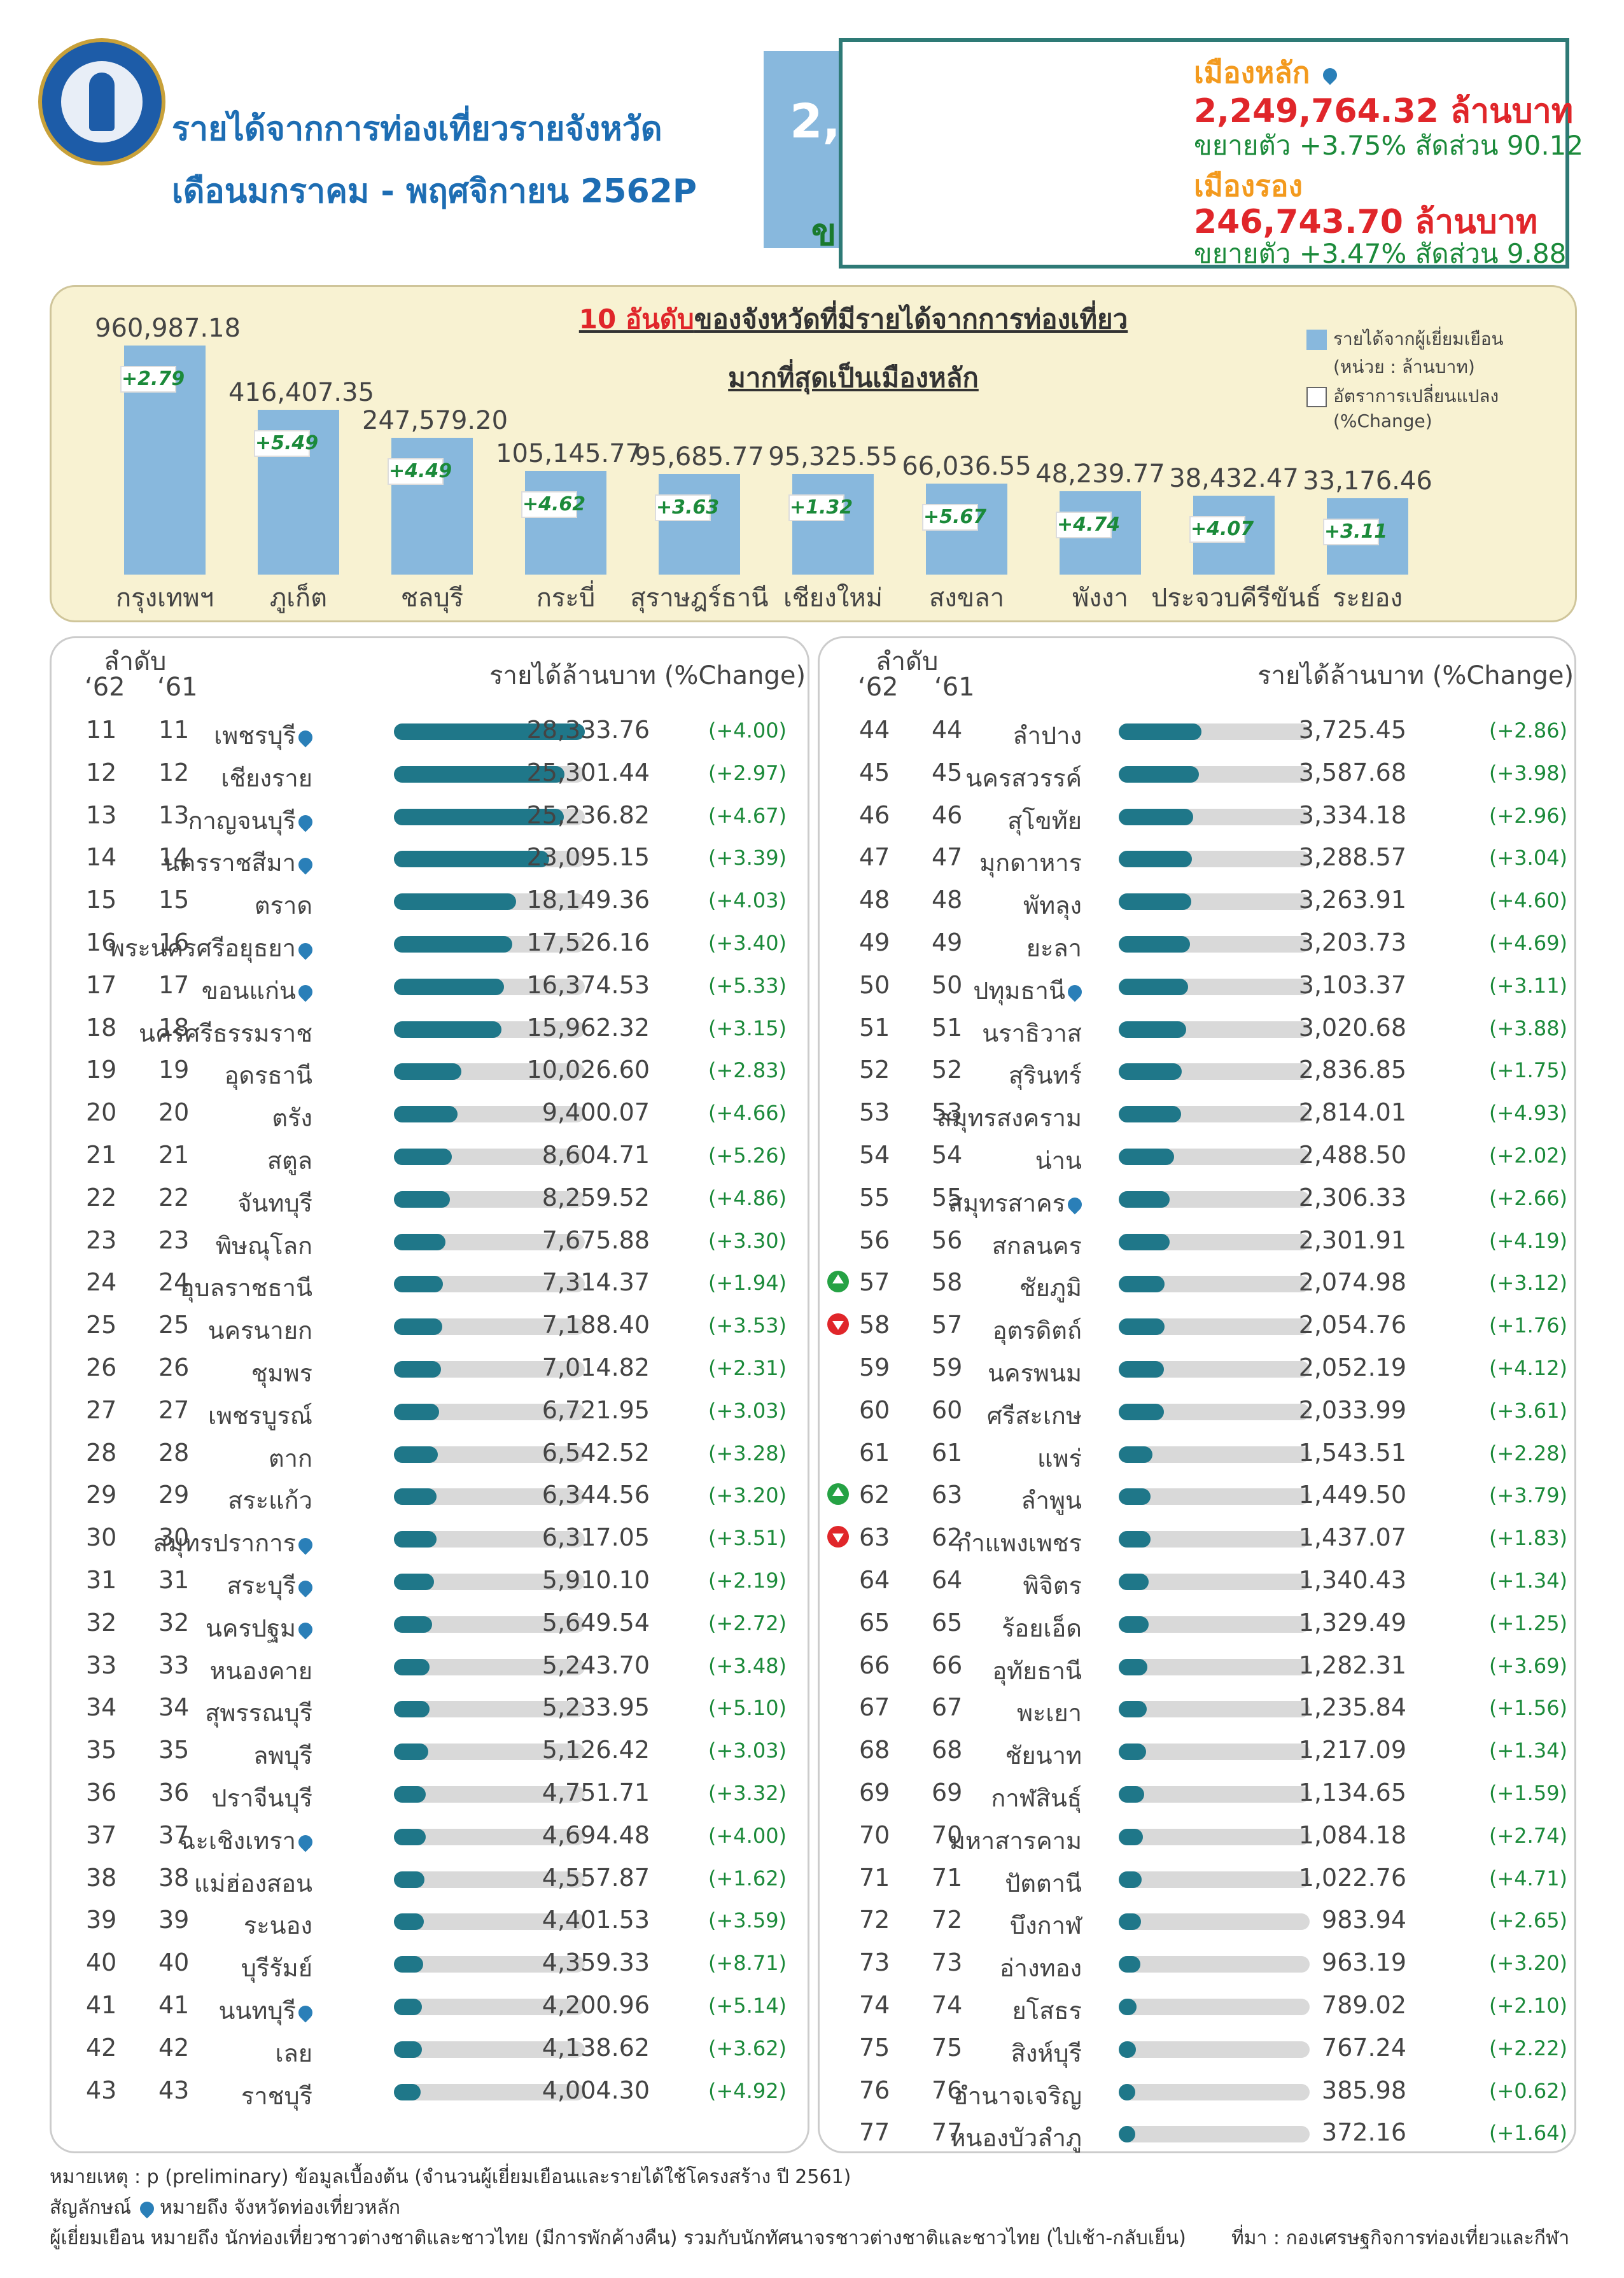  I want to click on rank-2561: 71, so click(947, 1877).